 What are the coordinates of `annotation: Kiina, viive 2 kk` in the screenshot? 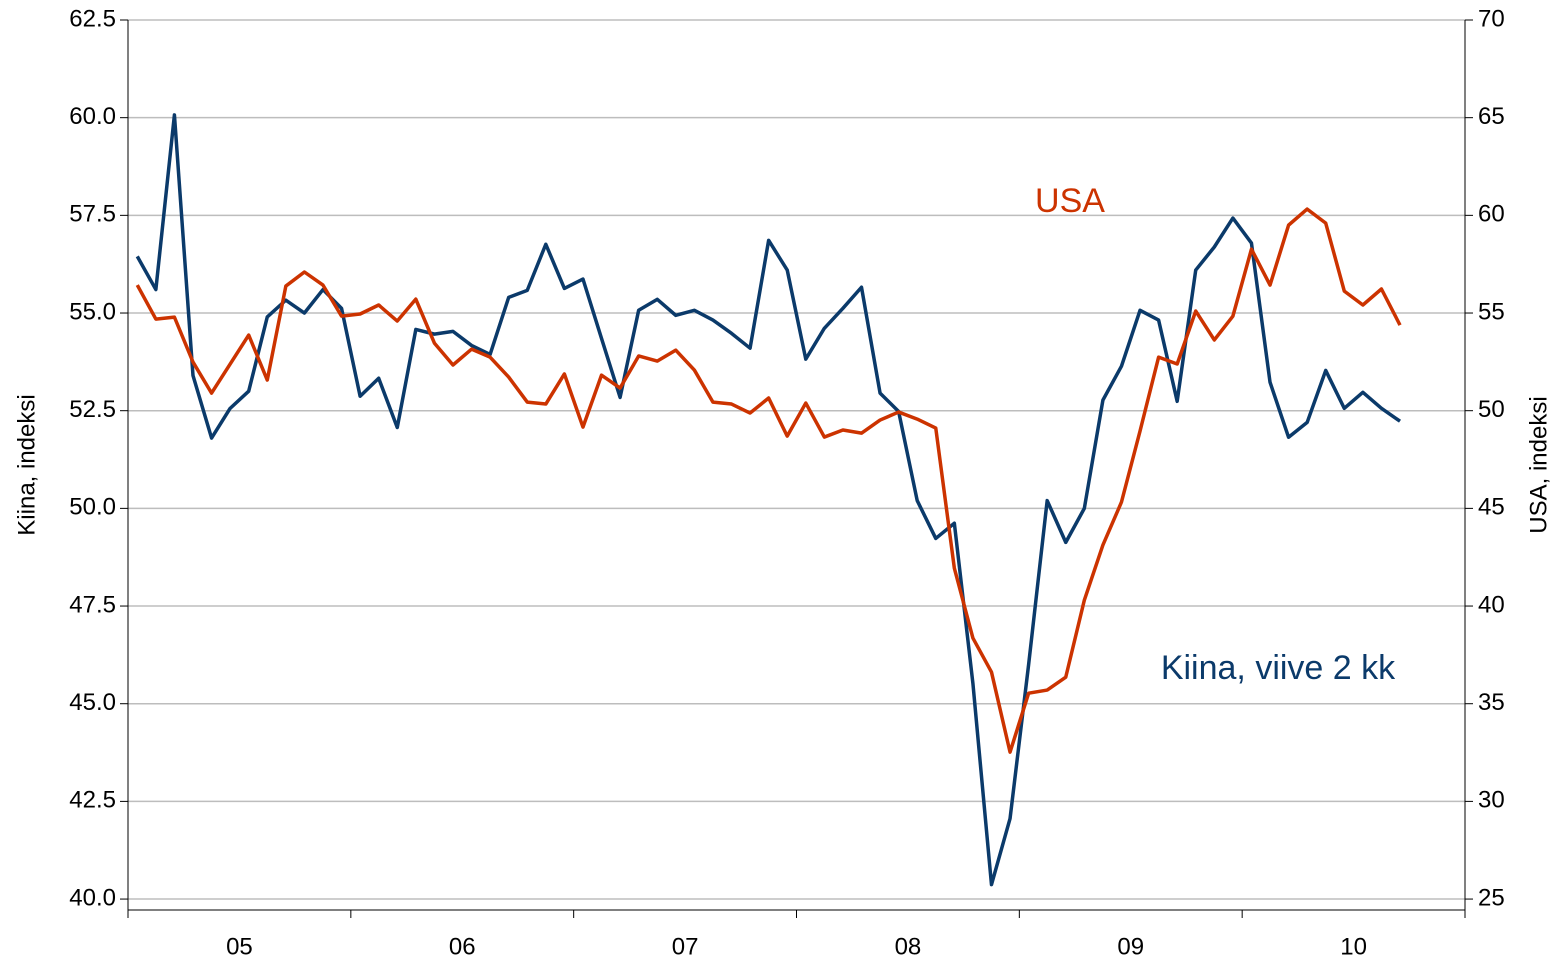 It's located at (1278, 668).